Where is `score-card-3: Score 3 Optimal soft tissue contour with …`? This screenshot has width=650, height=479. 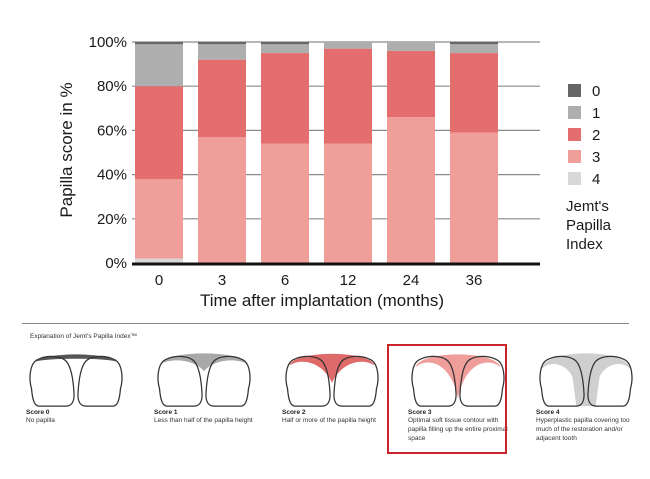
score-card-3: Score 3 Optimal soft tissue contour with … is located at coordinates (468, 396).